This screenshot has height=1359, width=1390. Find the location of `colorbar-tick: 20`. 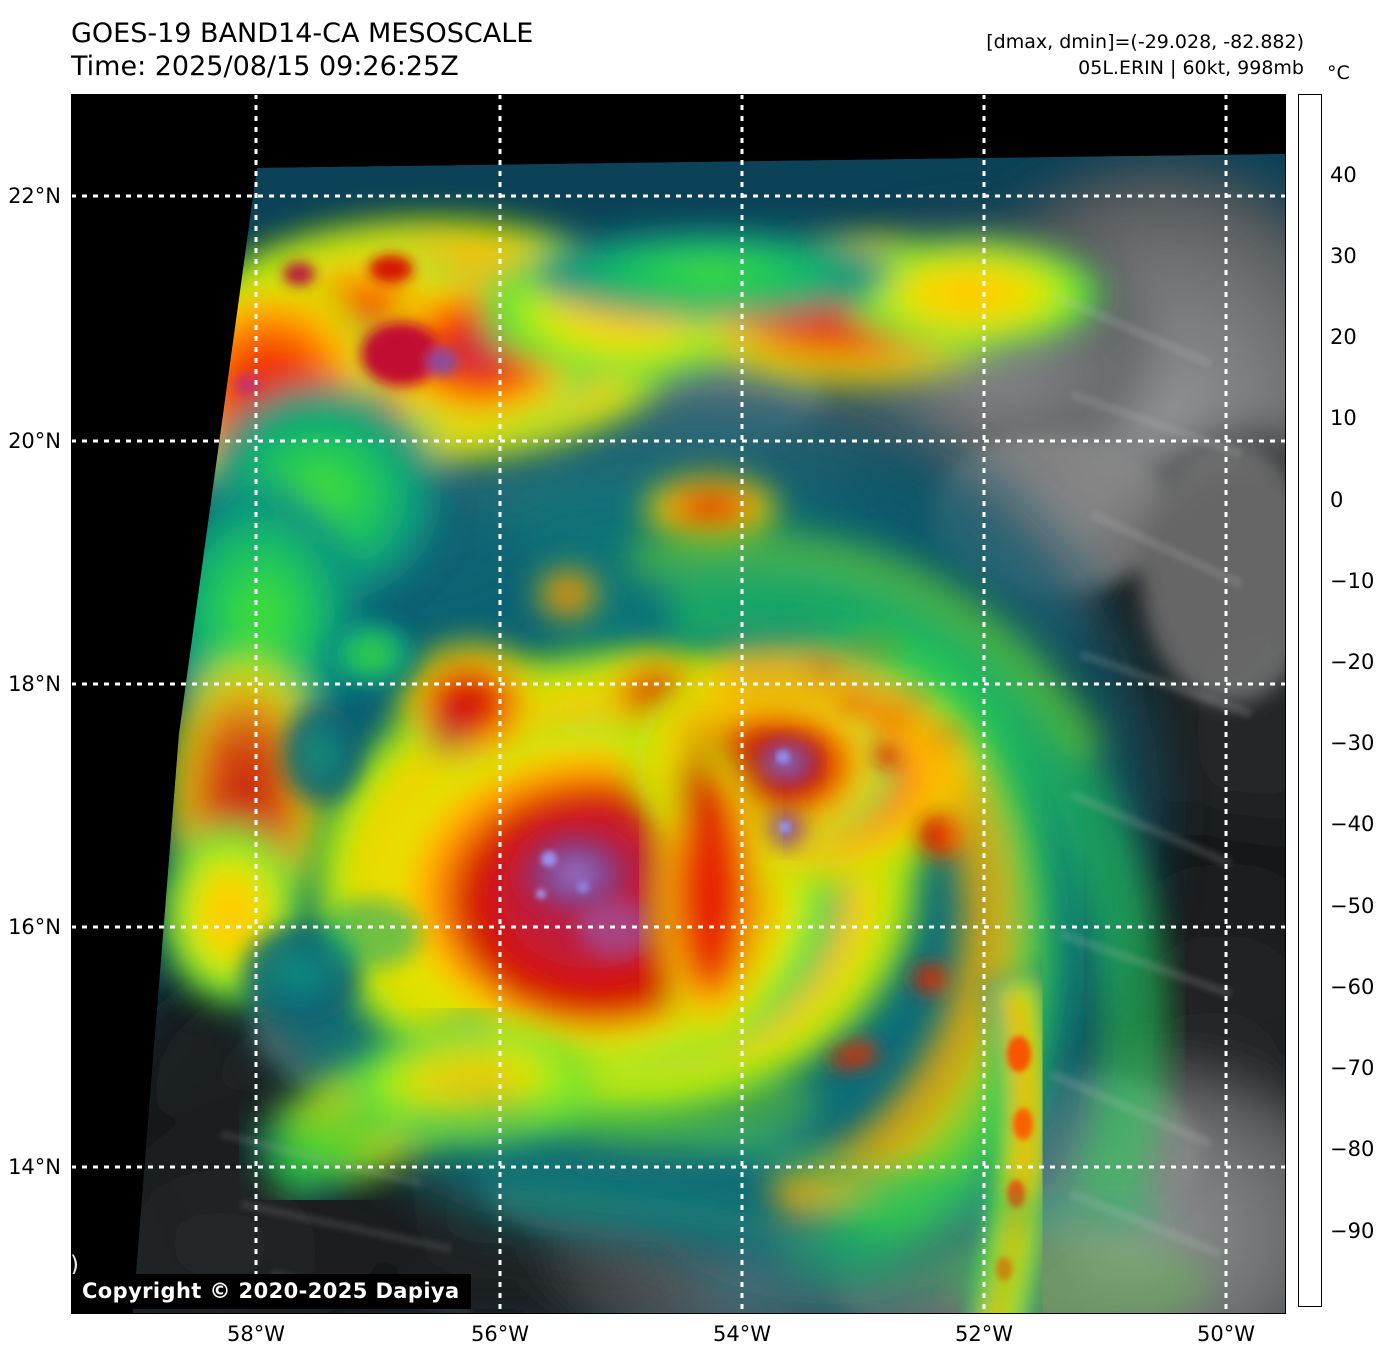

colorbar-tick: 20 is located at coordinates (1343, 337).